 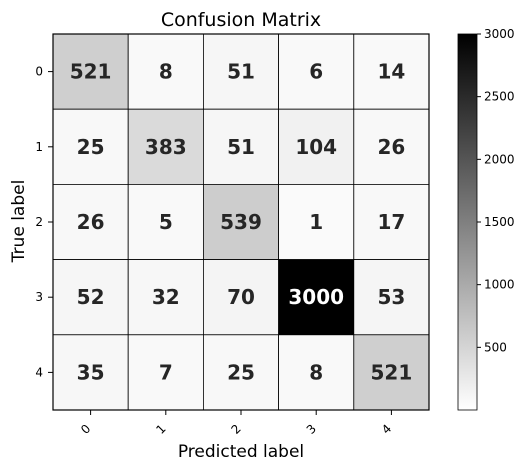 I want to click on colorbar-tick-label: 500, so click(x=495, y=347).